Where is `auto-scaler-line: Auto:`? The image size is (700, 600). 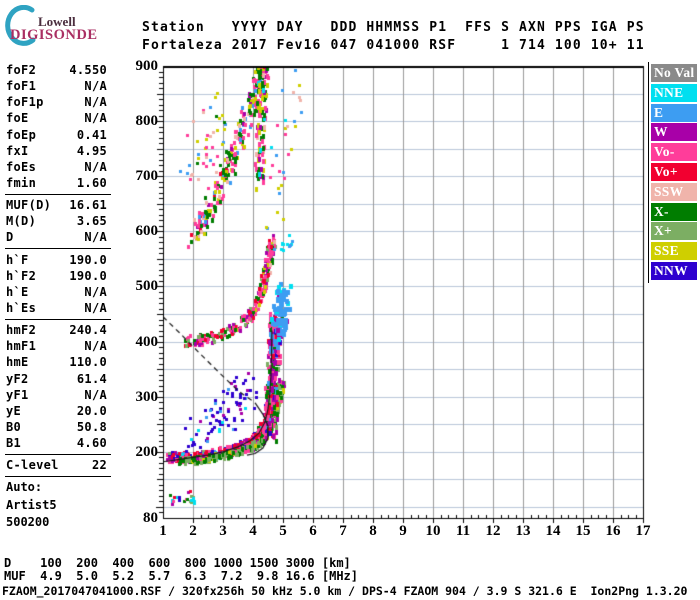
auto-scaler-line: Auto: is located at coordinates (24, 487).